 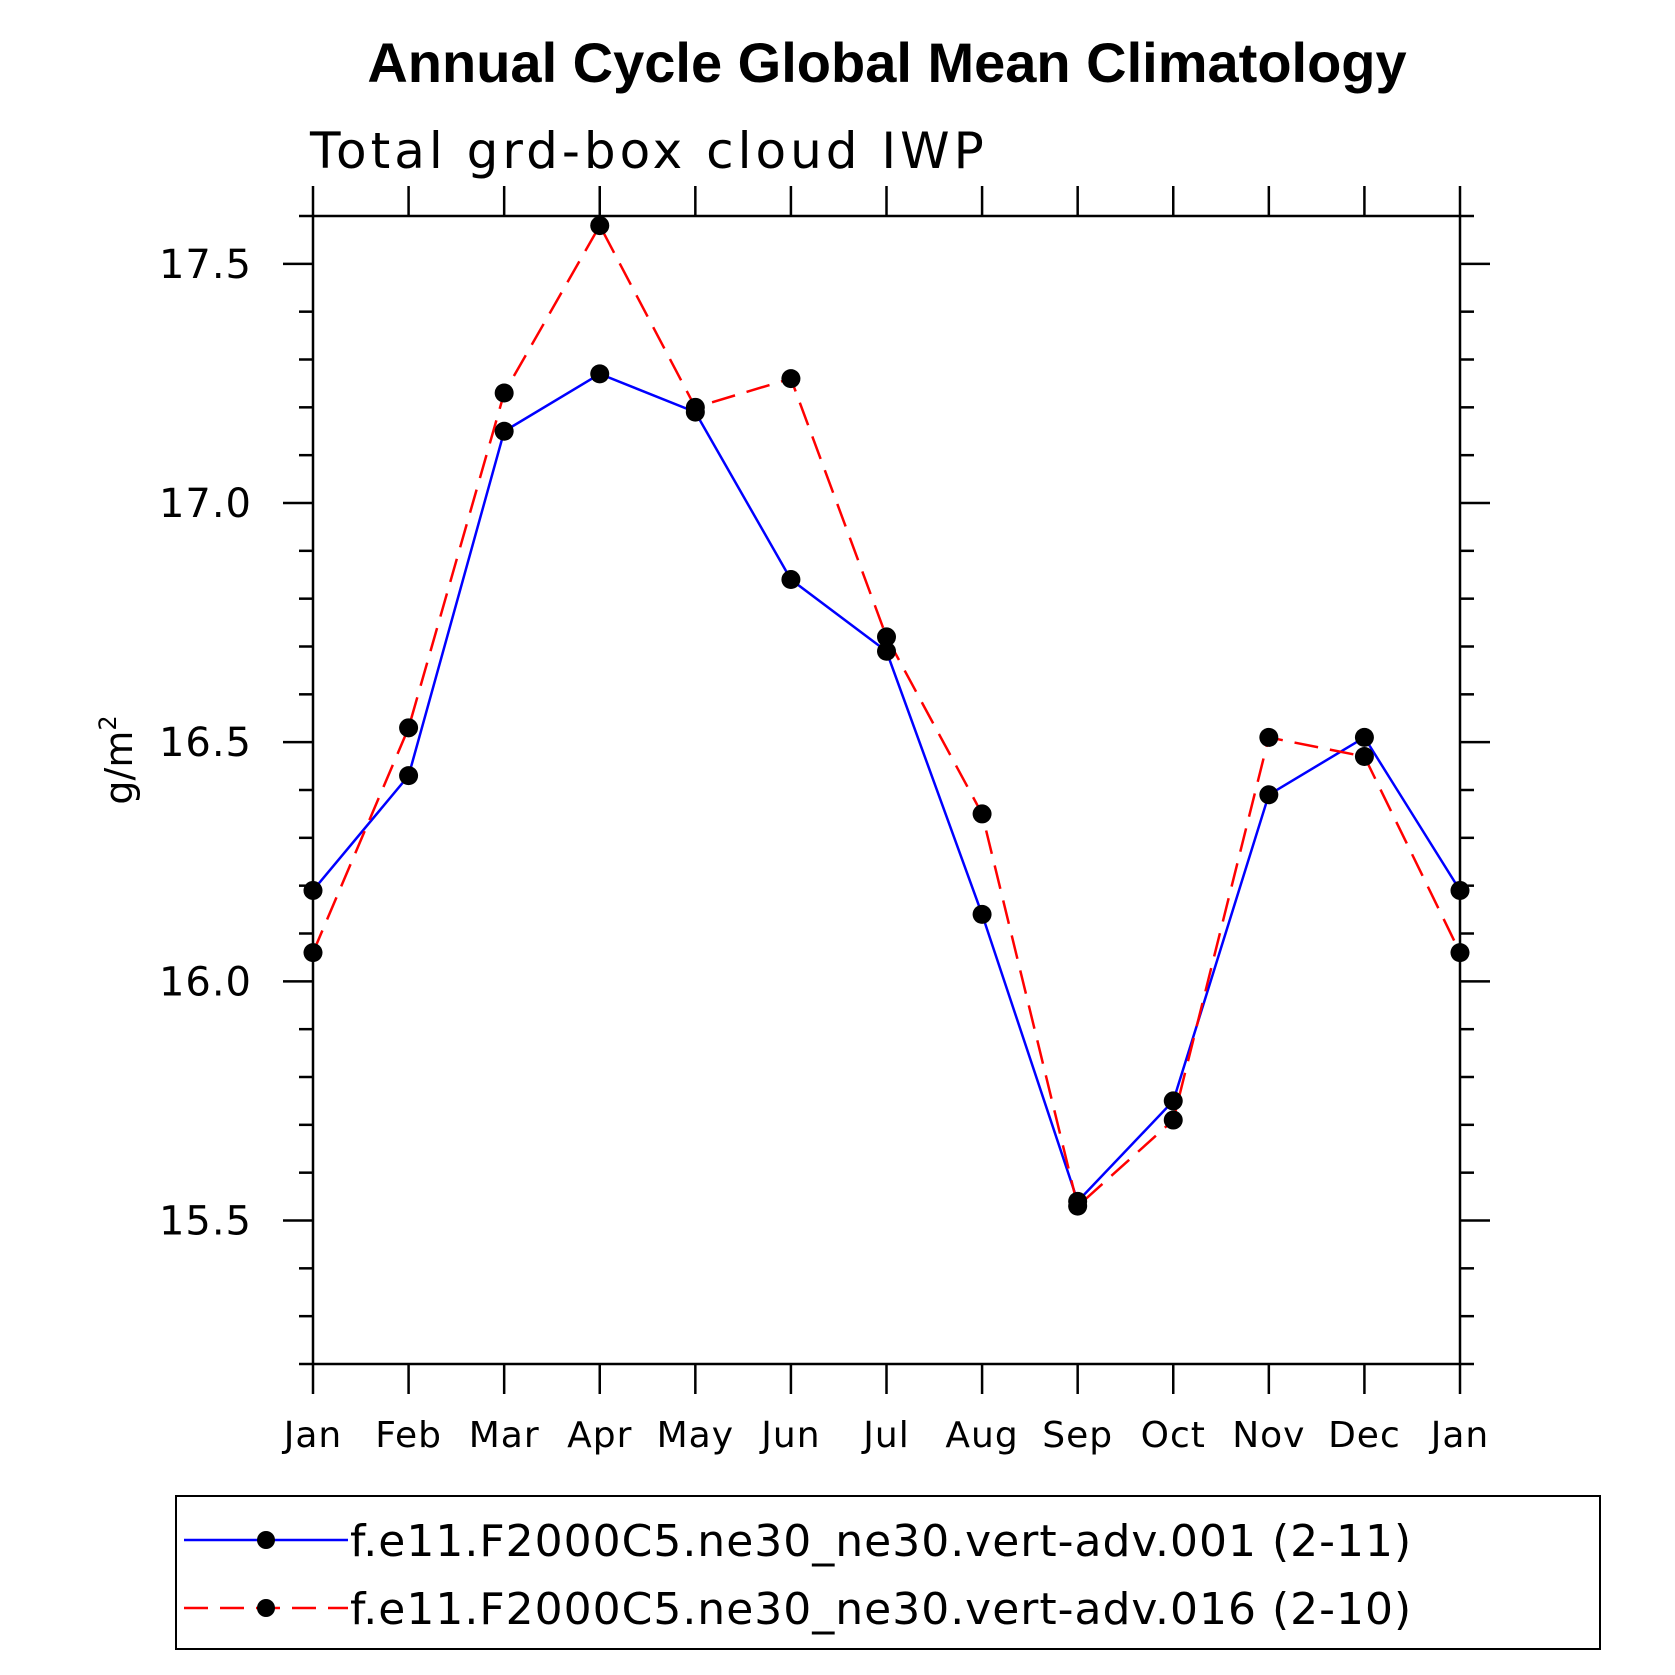 I want to click on x-tick-label: Oct, so click(x=1173, y=1435).